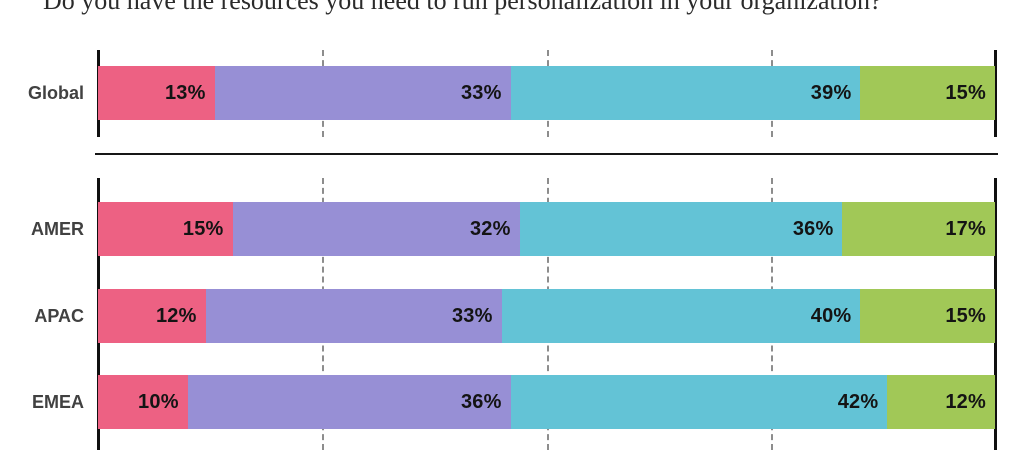 Image resolution: width=1024 pixels, height=450 pixels. I want to click on segment-value-label: 40%, so click(831, 315).